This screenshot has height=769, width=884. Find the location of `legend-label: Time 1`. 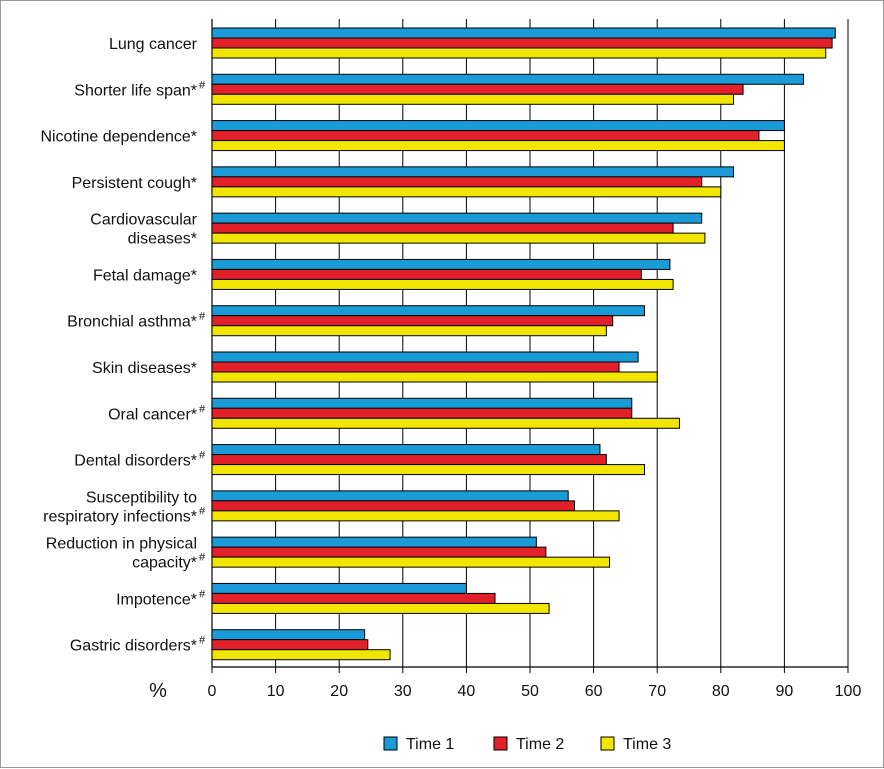

legend-label: Time 1 is located at coordinates (430, 744).